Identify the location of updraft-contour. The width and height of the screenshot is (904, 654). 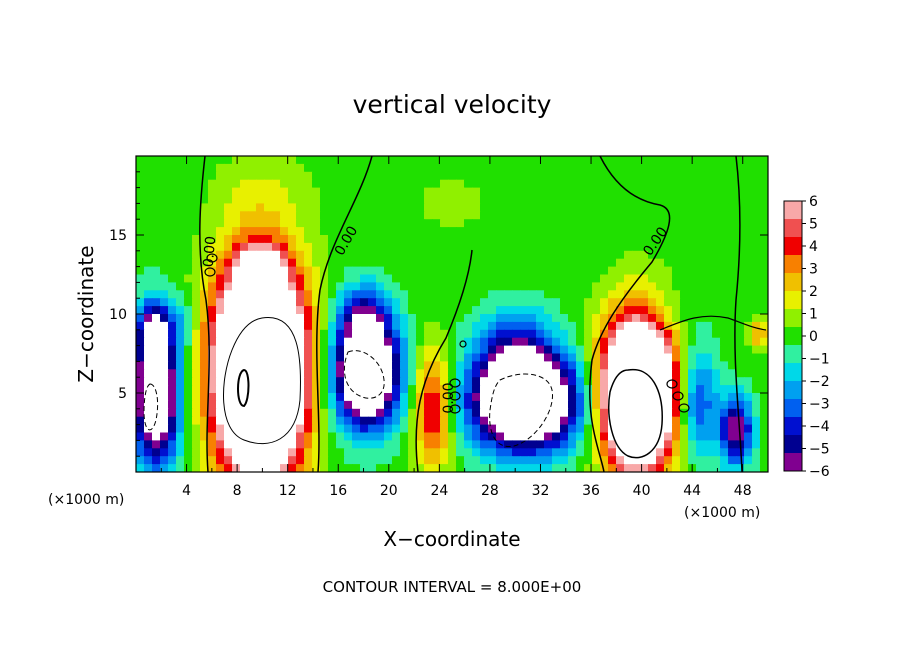
(635, 413).